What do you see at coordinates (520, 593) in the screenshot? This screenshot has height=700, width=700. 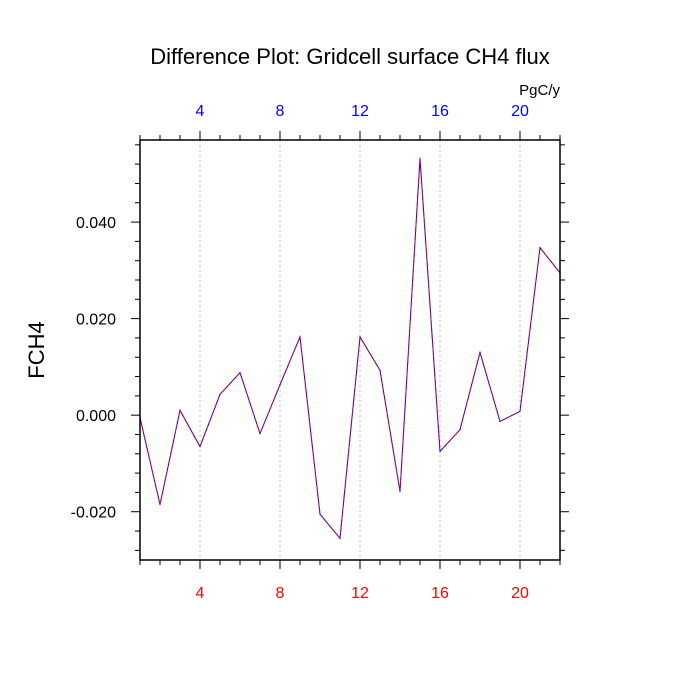 I see `x-tick-label-bottom: 20` at bounding box center [520, 593].